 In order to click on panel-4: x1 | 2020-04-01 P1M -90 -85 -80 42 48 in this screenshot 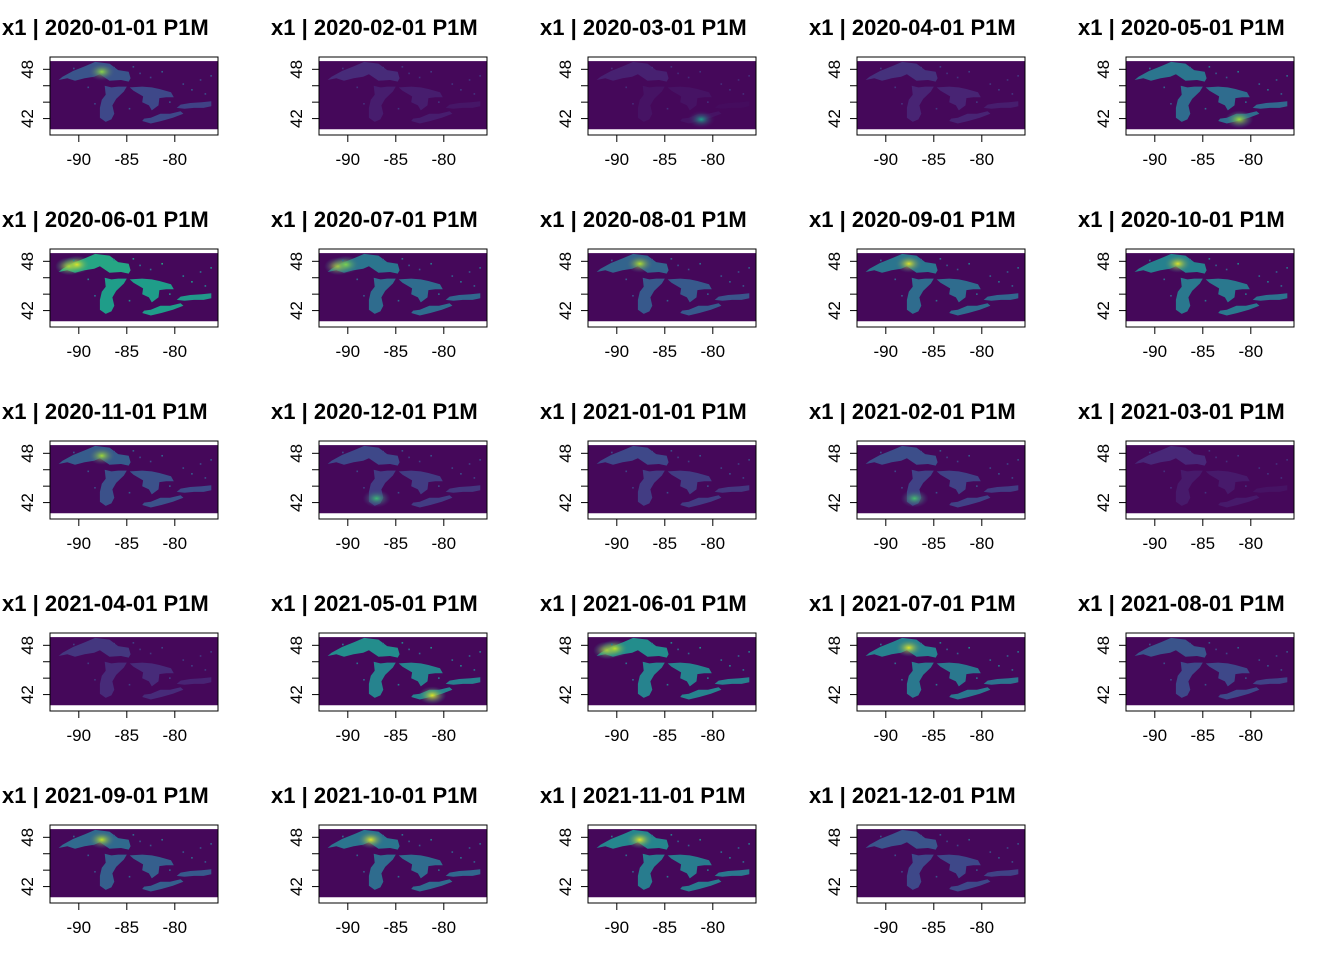, I will do `click(917, 92)`.